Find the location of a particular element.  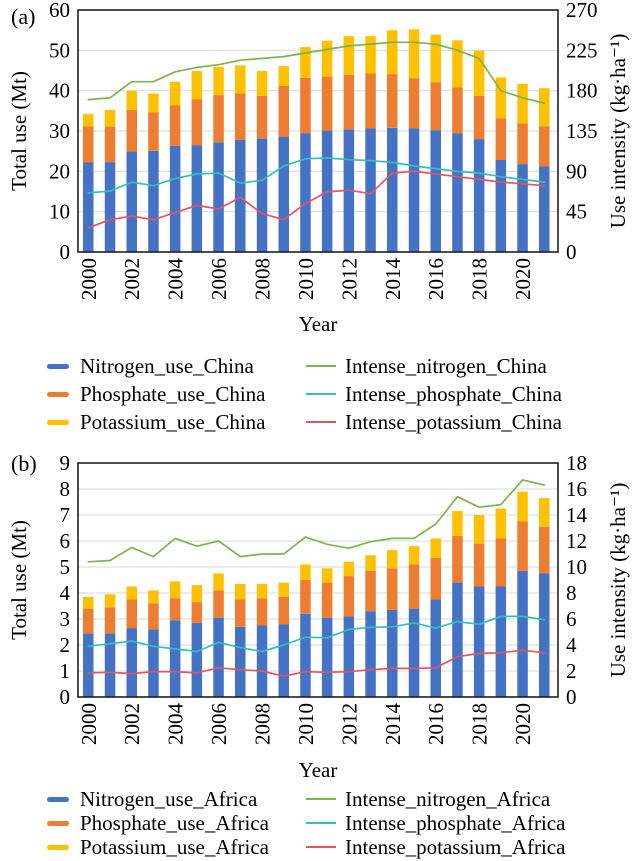

legend-label: Phosphate_use_Africa is located at coordinates (174, 822).